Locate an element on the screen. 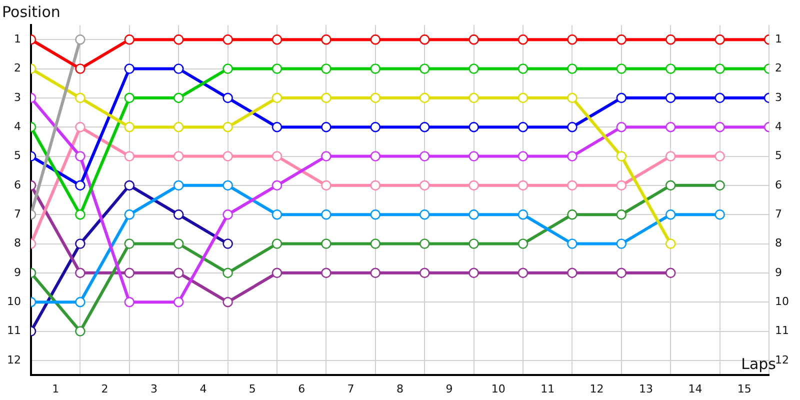  y2-tick-label: 7 is located at coordinates (778, 213).